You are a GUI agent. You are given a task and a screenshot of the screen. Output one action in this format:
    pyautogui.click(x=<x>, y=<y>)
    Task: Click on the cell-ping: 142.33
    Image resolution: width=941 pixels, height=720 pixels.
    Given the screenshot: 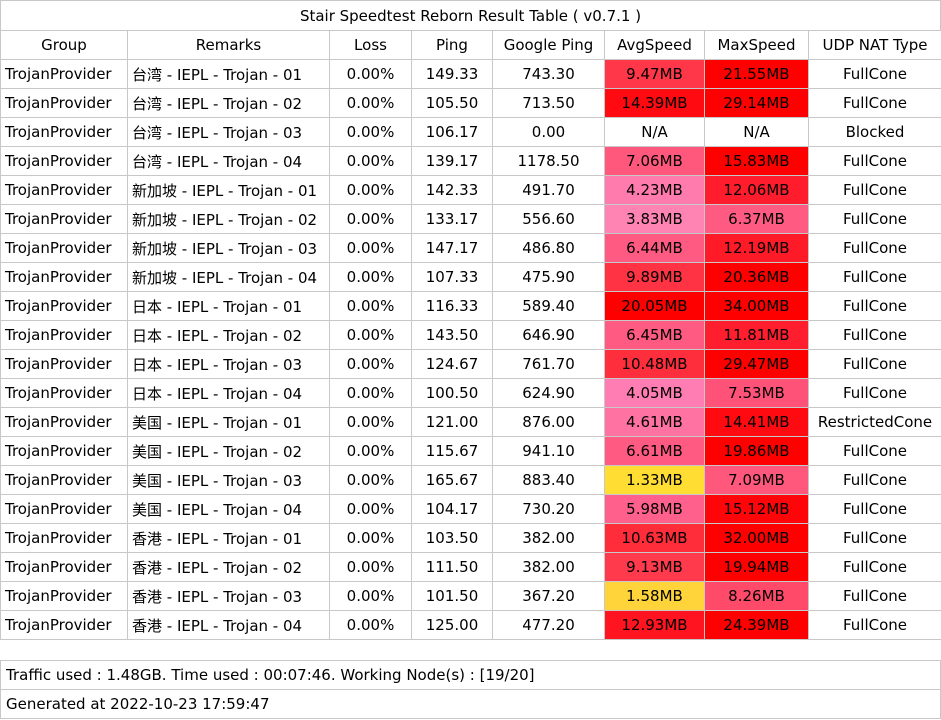 What is the action you would take?
    pyautogui.click(x=452, y=190)
    